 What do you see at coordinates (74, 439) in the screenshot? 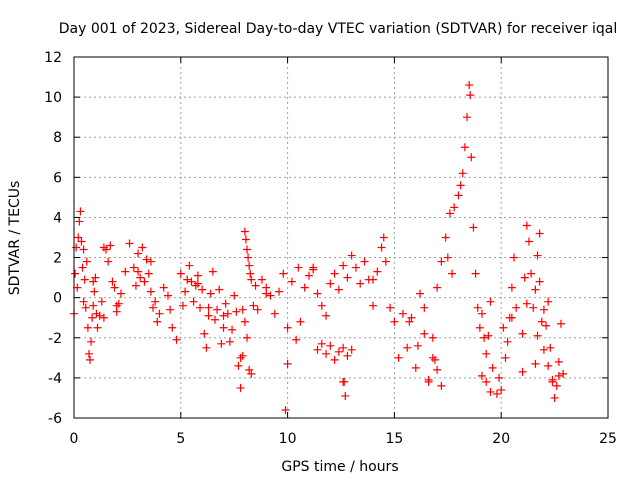
I see `x-tick-label: 0` at bounding box center [74, 439].